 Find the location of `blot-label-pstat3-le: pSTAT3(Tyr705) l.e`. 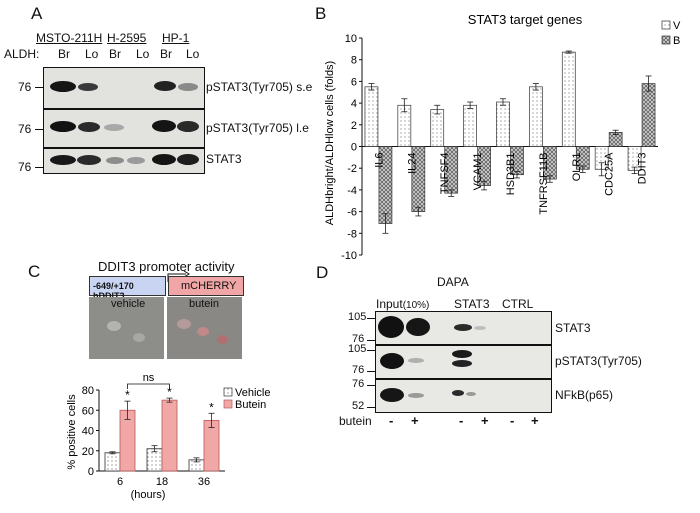

blot-label-pstat3-le: pSTAT3(Tyr705) l.e is located at coordinates (257, 128).